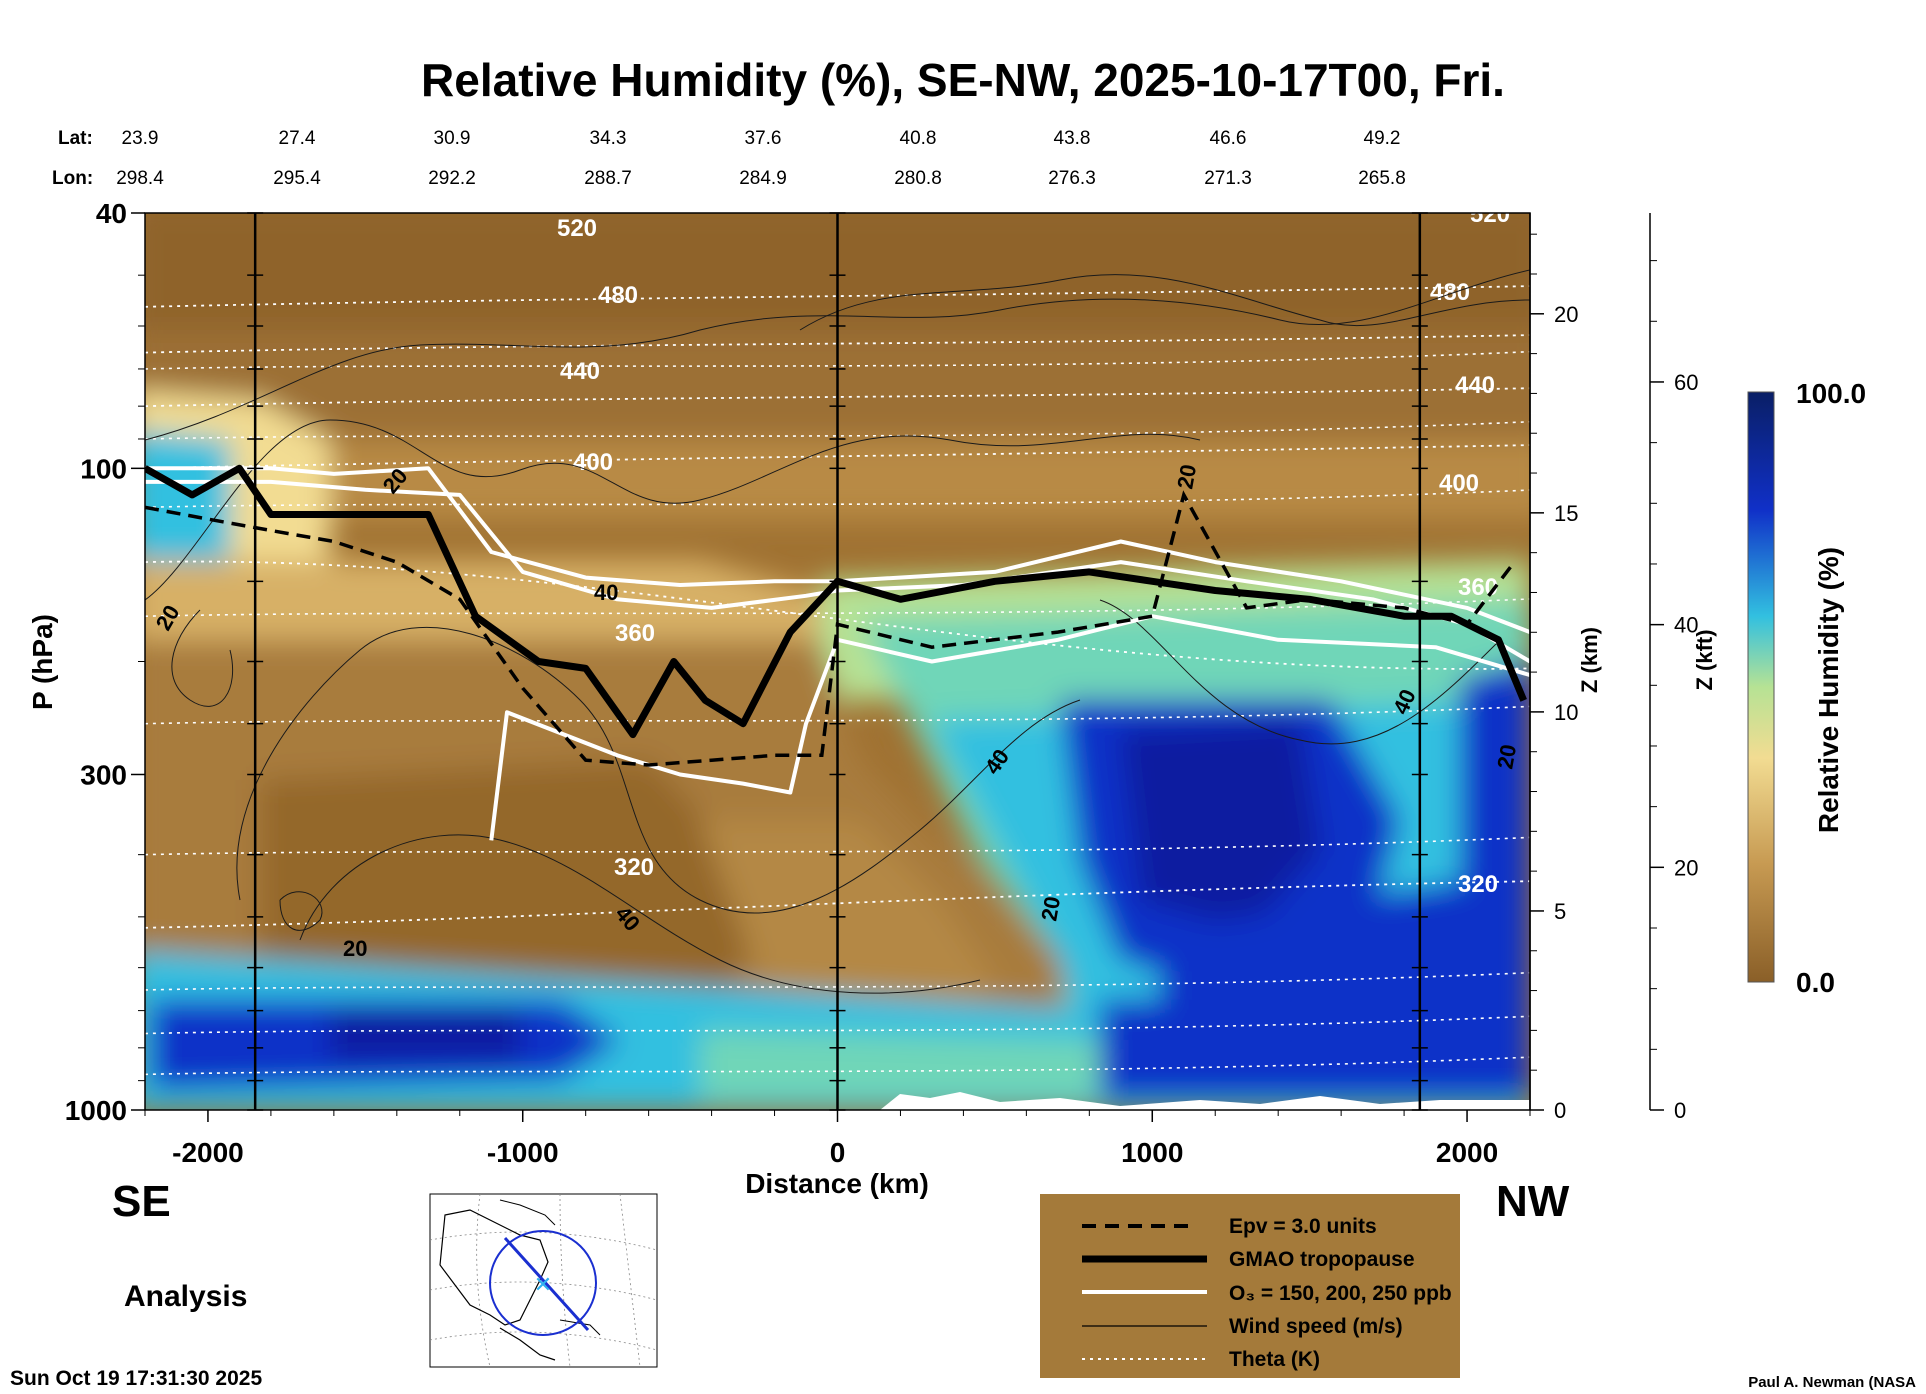 Image resolution: width=1926 pixels, height=1394 pixels. I want to click on colorbar: 100.0 0.0 Relative Humidity (%), so click(1806, 688).